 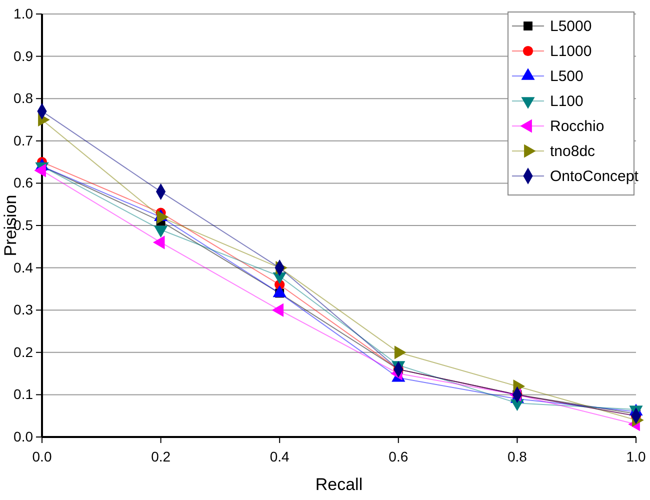 I want to click on x-tick-label: 0.6, so click(x=398, y=456).